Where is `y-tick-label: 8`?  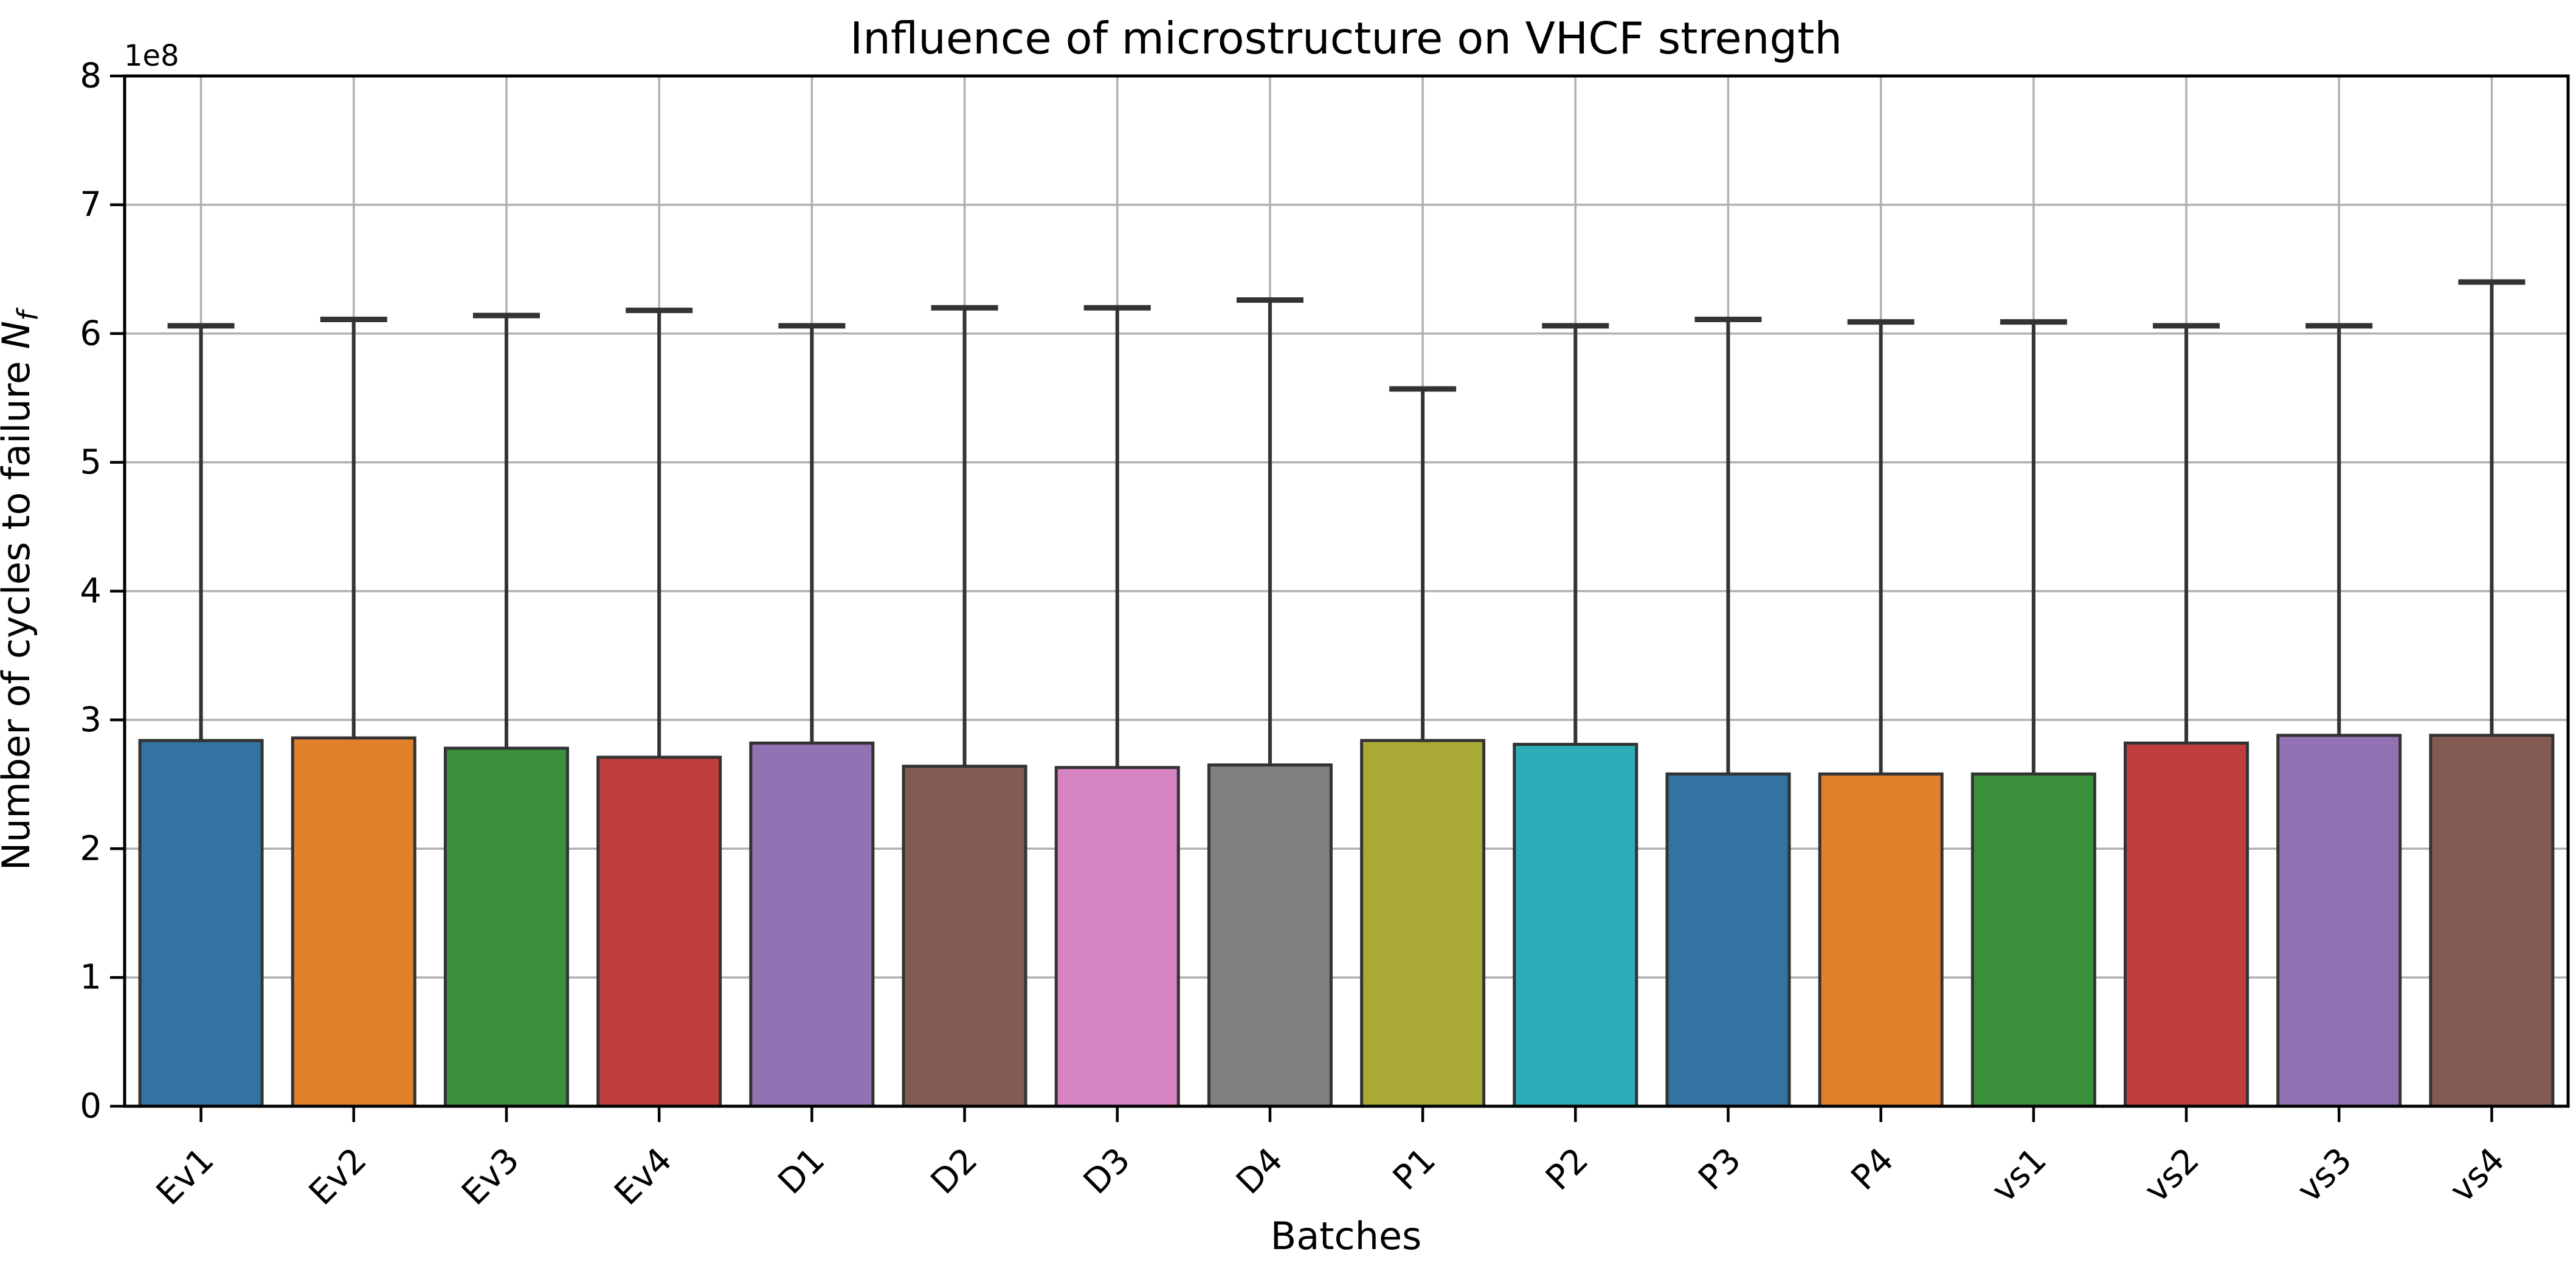
y-tick-label: 8 is located at coordinates (91, 76).